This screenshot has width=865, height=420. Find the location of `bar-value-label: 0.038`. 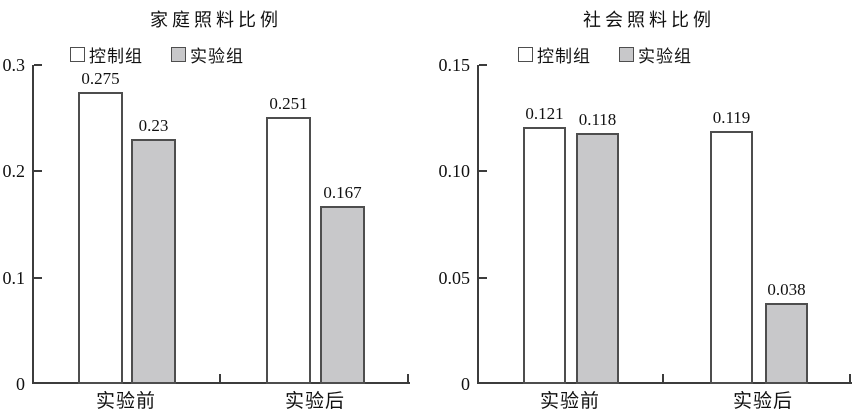

bar-value-label: 0.038 is located at coordinates (786, 290).